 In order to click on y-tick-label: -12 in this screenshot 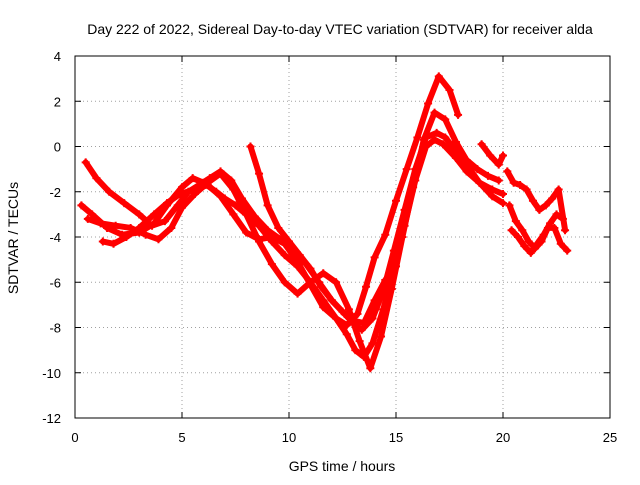, I will do `click(51, 418)`.